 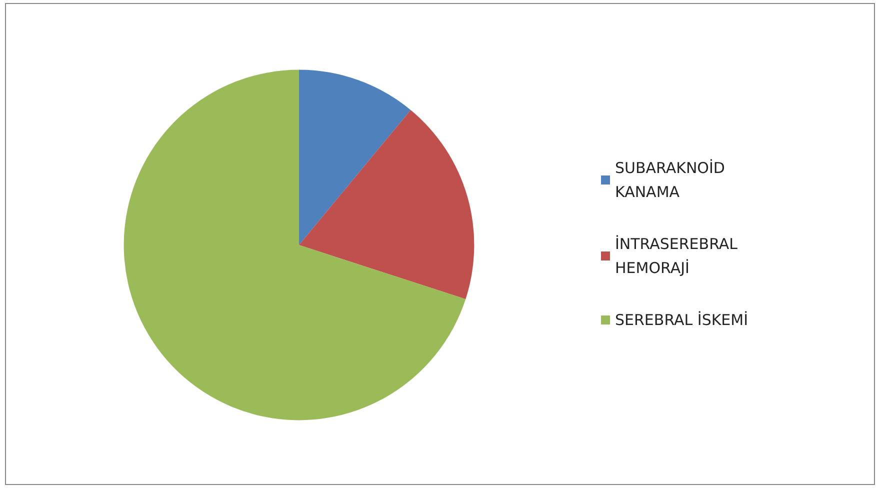 I want to click on legend-label: İNTRASEREBRAL HEMORAJİ, so click(x=678, y=256).